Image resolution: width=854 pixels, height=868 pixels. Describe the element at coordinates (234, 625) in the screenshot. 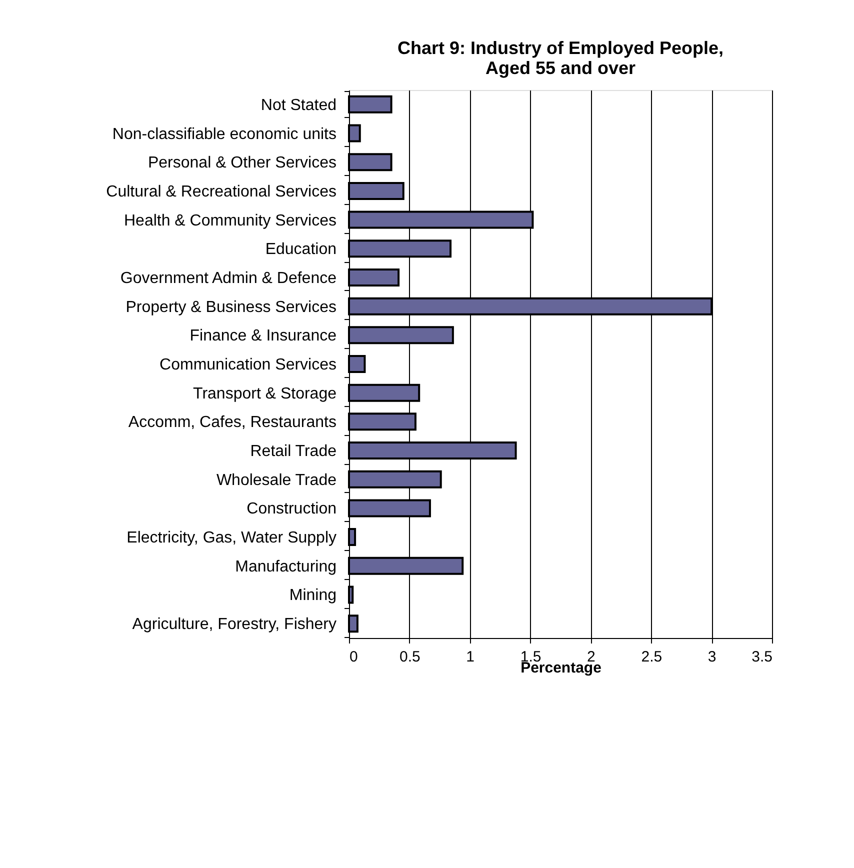

I see `y-tick-label: Agriculture, Forestry, Fishery` at that location.